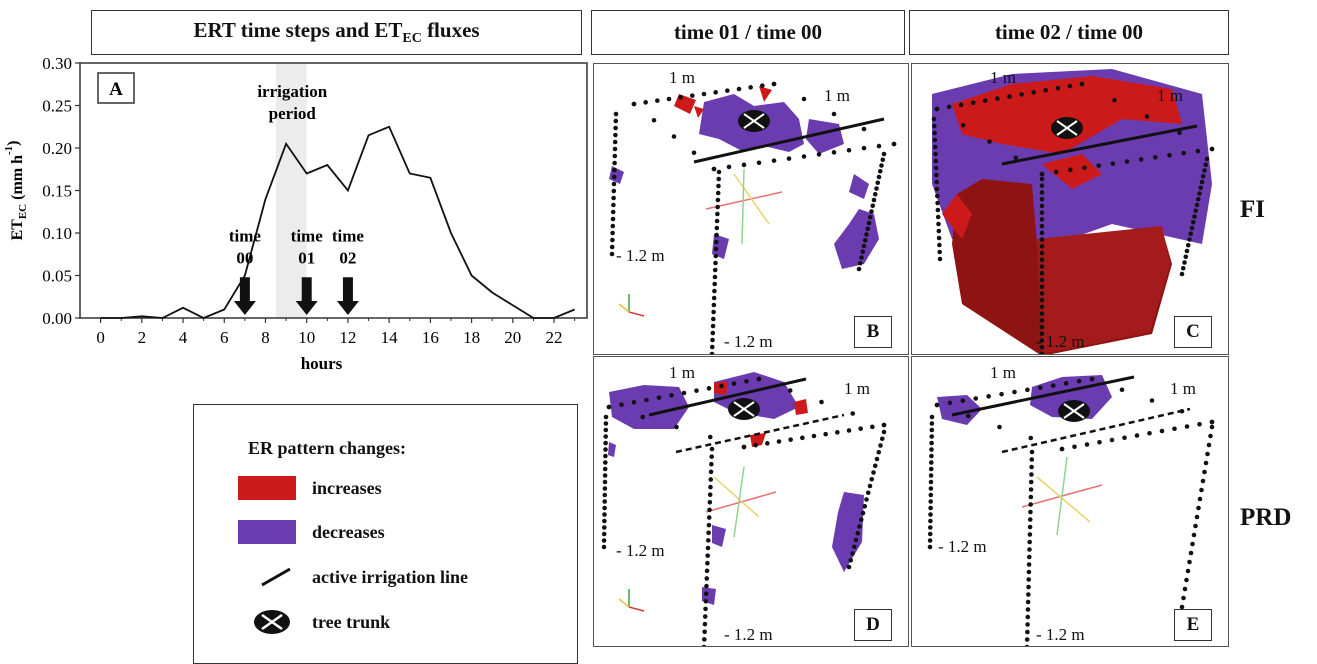 The height and width of the screenshot is (664, 1317). I want to click on chart-header: ERT time steps and ETEC fluxes, so click(336, 32).